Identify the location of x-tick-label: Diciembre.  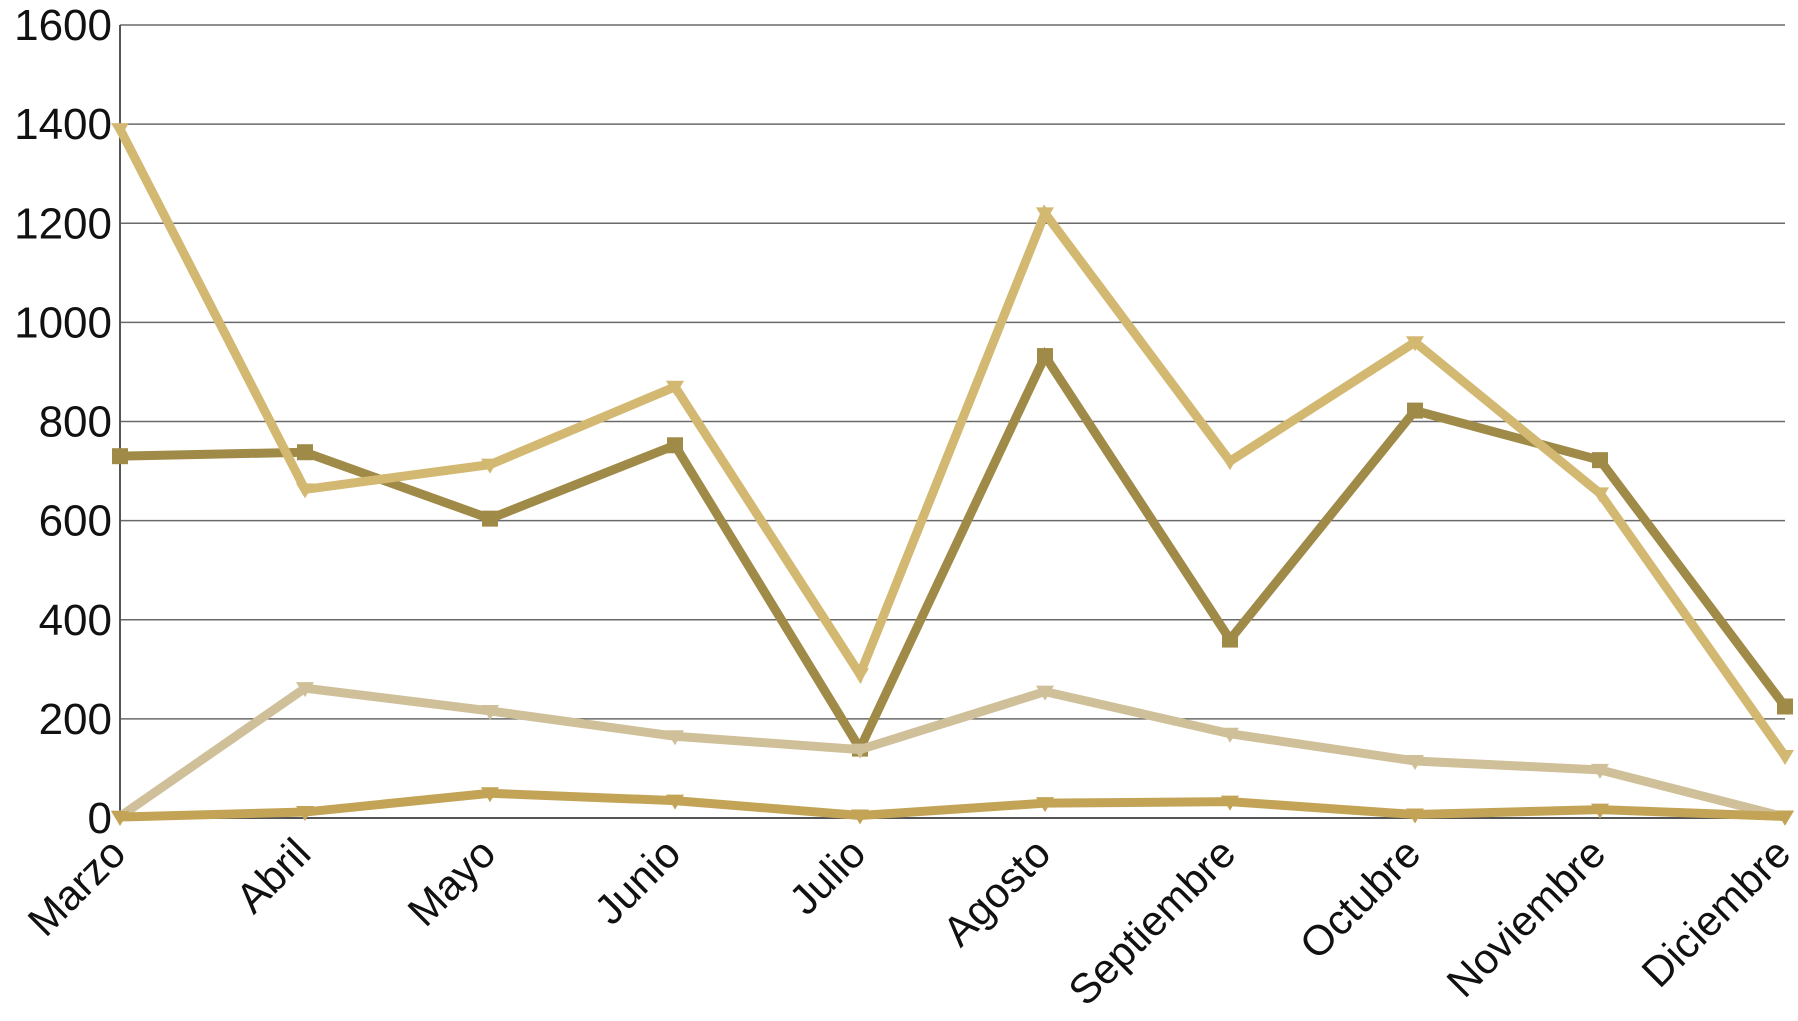
(1715, 912).